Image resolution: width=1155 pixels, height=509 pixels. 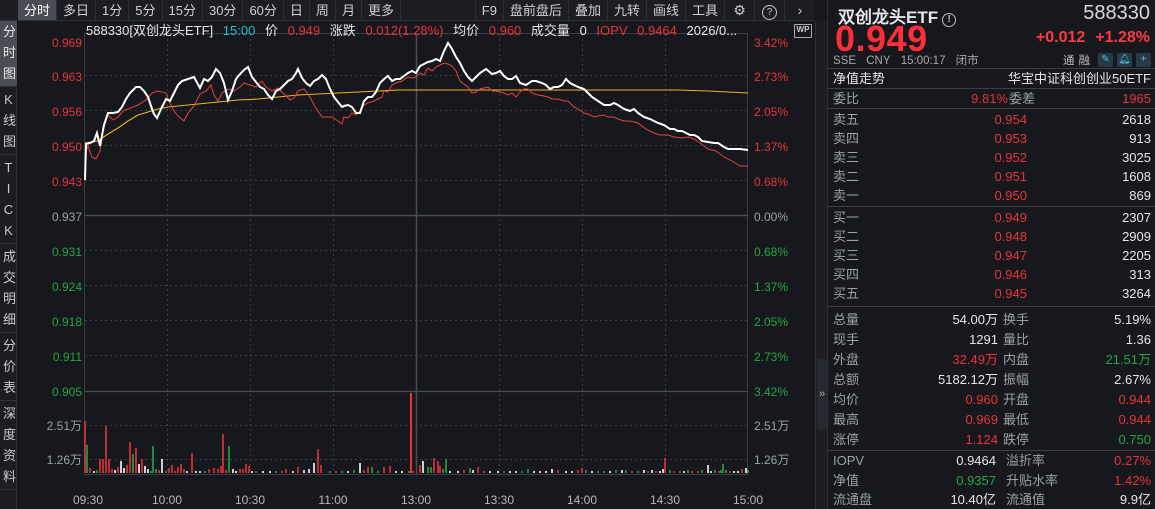 I want to click on gear-icon: ⚙, so click(x=740, y=10).